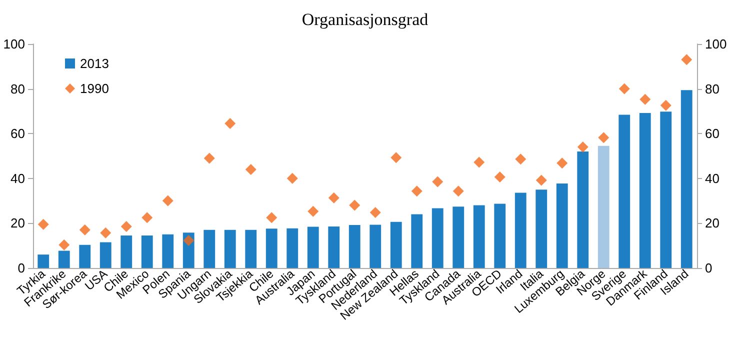  What do you see at coordinates (712, 178) in the screenshot?
I see `y2-tick-label: 40` at bounding box center [712, 178].